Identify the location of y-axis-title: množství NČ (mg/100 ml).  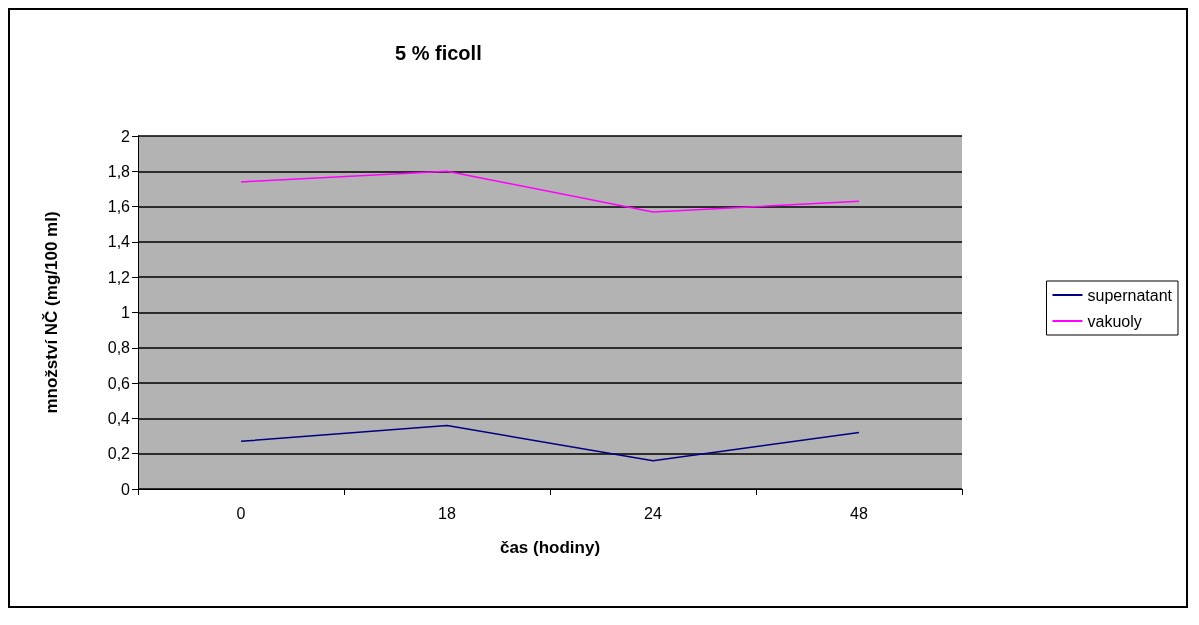
(51, 312).